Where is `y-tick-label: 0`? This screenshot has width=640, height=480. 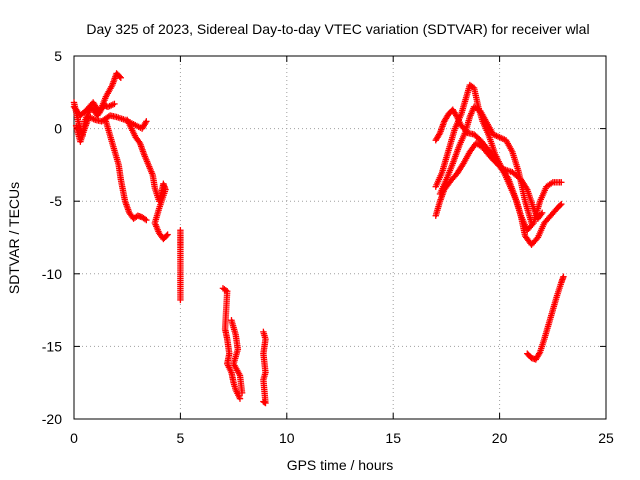 y-tick-label: 0 is located at coordinates (58, 129).